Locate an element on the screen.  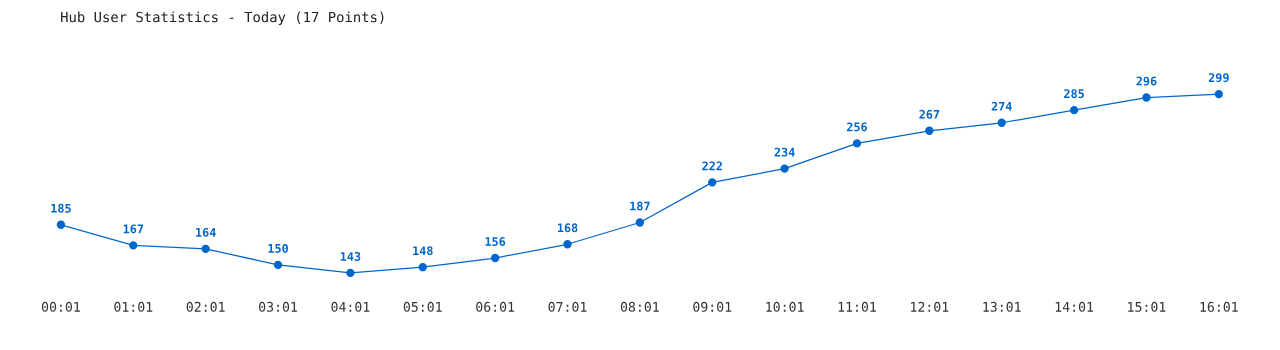
x-tick-label: 08:01 is located at coordinates (639, 306).